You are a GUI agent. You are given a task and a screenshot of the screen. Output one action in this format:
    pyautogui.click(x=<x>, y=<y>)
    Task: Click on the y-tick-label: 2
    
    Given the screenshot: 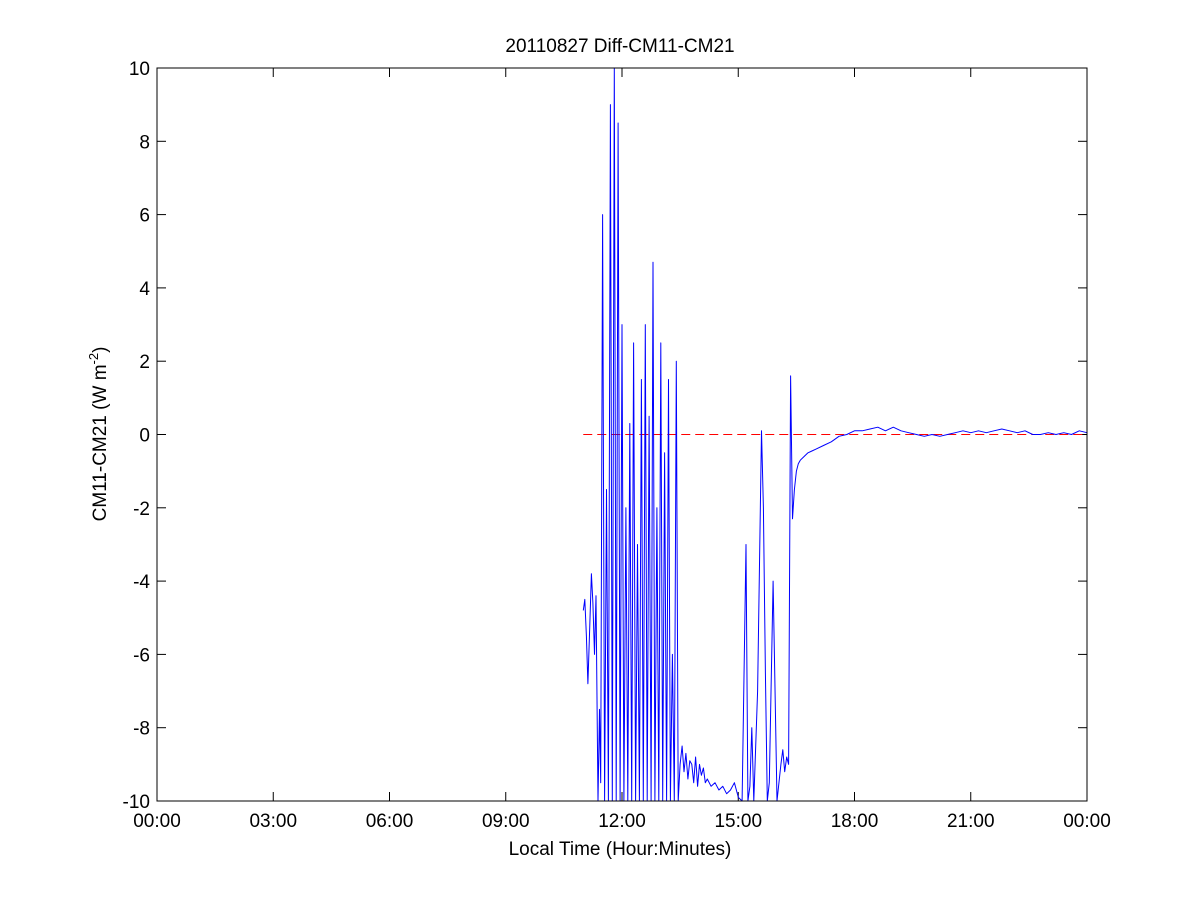 What is the action you would take?
    pyautogui.click(x=144, y=362)
    